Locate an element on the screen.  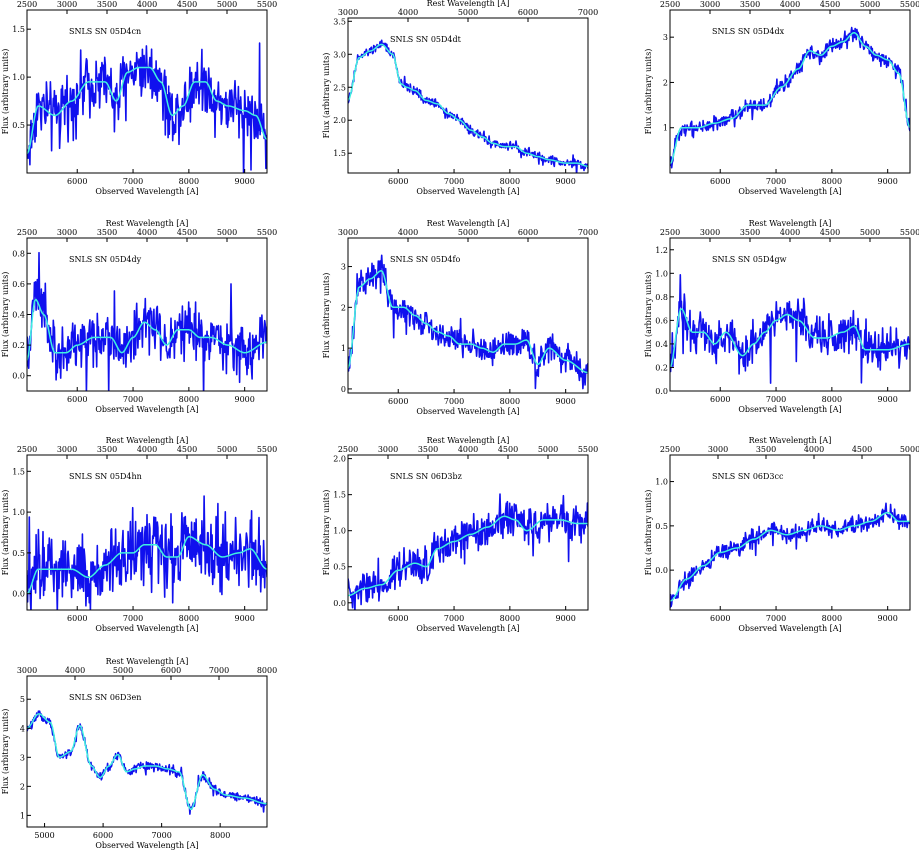
y-tick-label: 4 is located at coordinates (22, 728).